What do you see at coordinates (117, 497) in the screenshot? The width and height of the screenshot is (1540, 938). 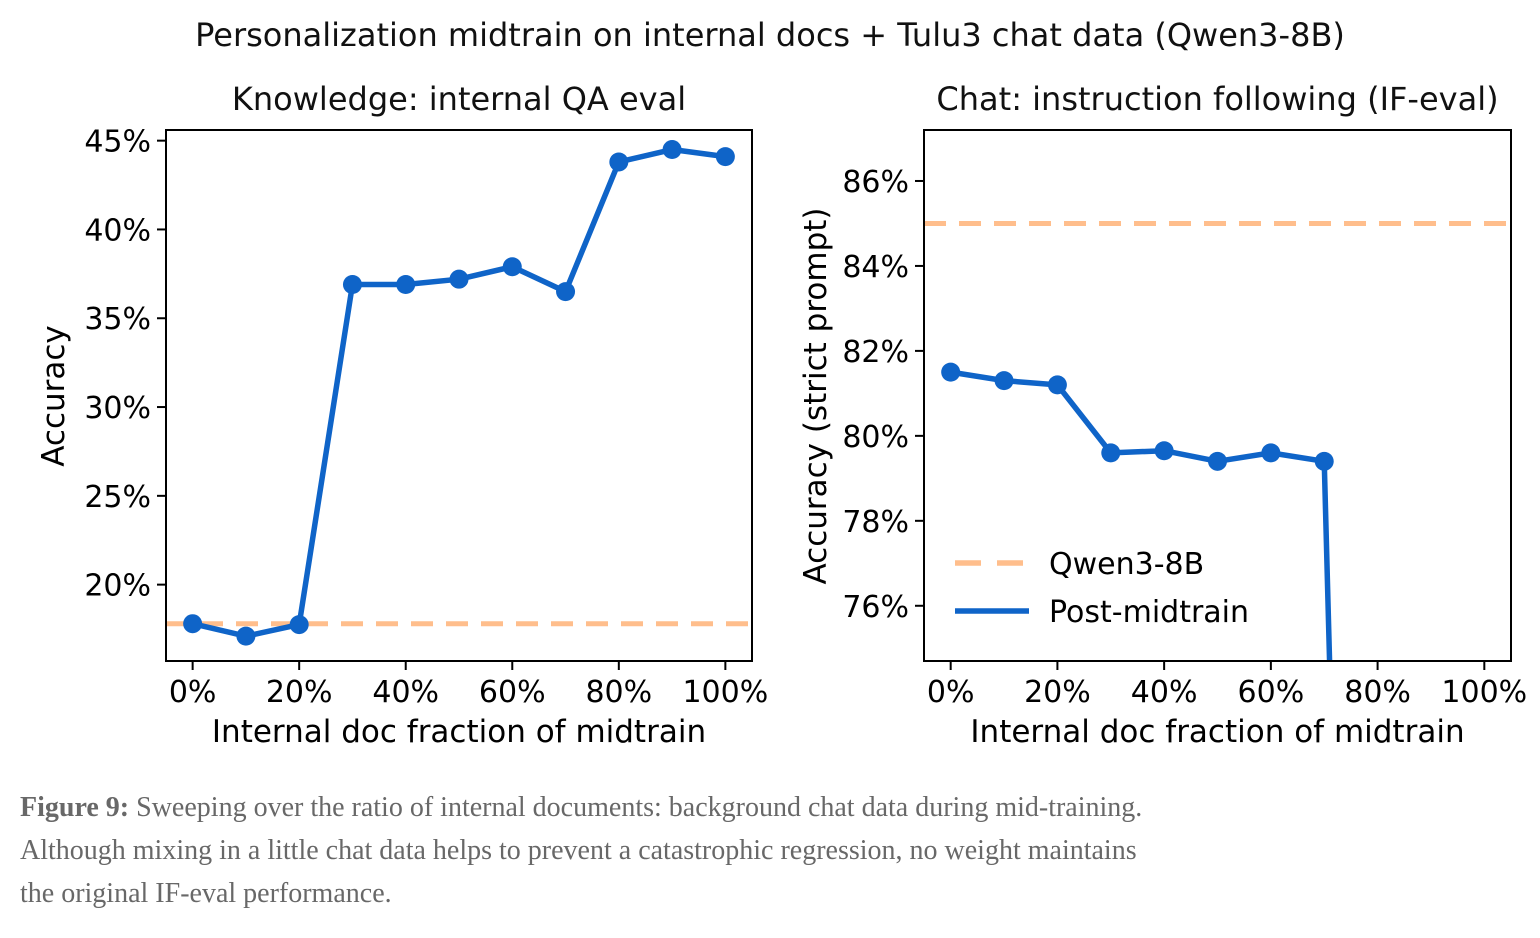 I see `y-tick-label: 25%` at bounding box center [117, 497].